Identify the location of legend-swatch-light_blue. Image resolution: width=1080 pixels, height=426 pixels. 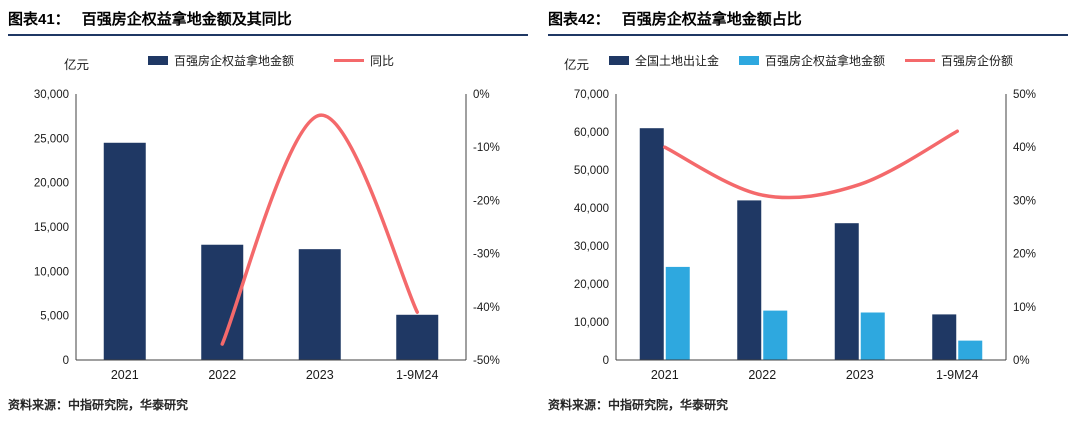
(749, 60).